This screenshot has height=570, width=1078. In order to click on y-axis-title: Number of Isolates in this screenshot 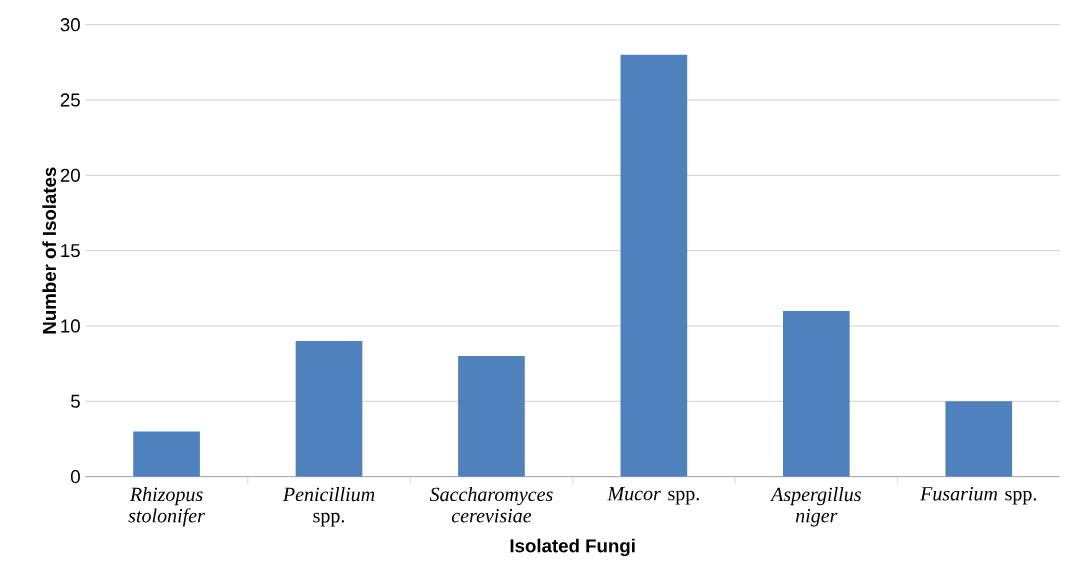, I will do `click(49, 250)`.